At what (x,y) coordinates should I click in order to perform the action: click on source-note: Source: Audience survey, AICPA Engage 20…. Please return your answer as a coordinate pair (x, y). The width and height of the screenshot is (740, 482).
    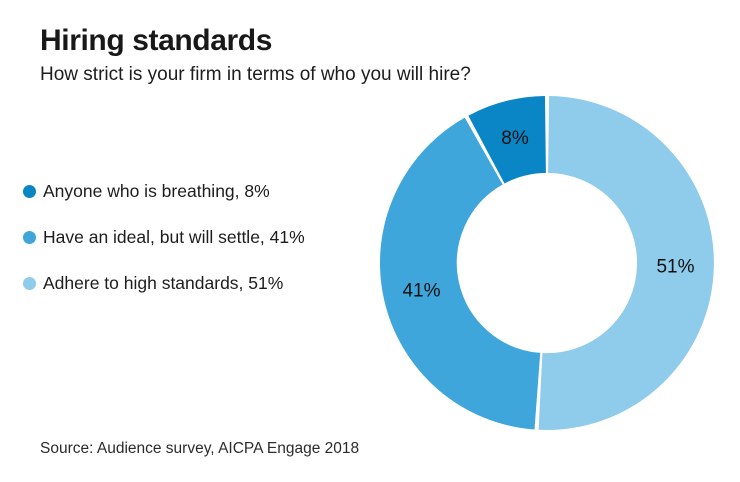
    Looking at the image, I should click on (200, 448).